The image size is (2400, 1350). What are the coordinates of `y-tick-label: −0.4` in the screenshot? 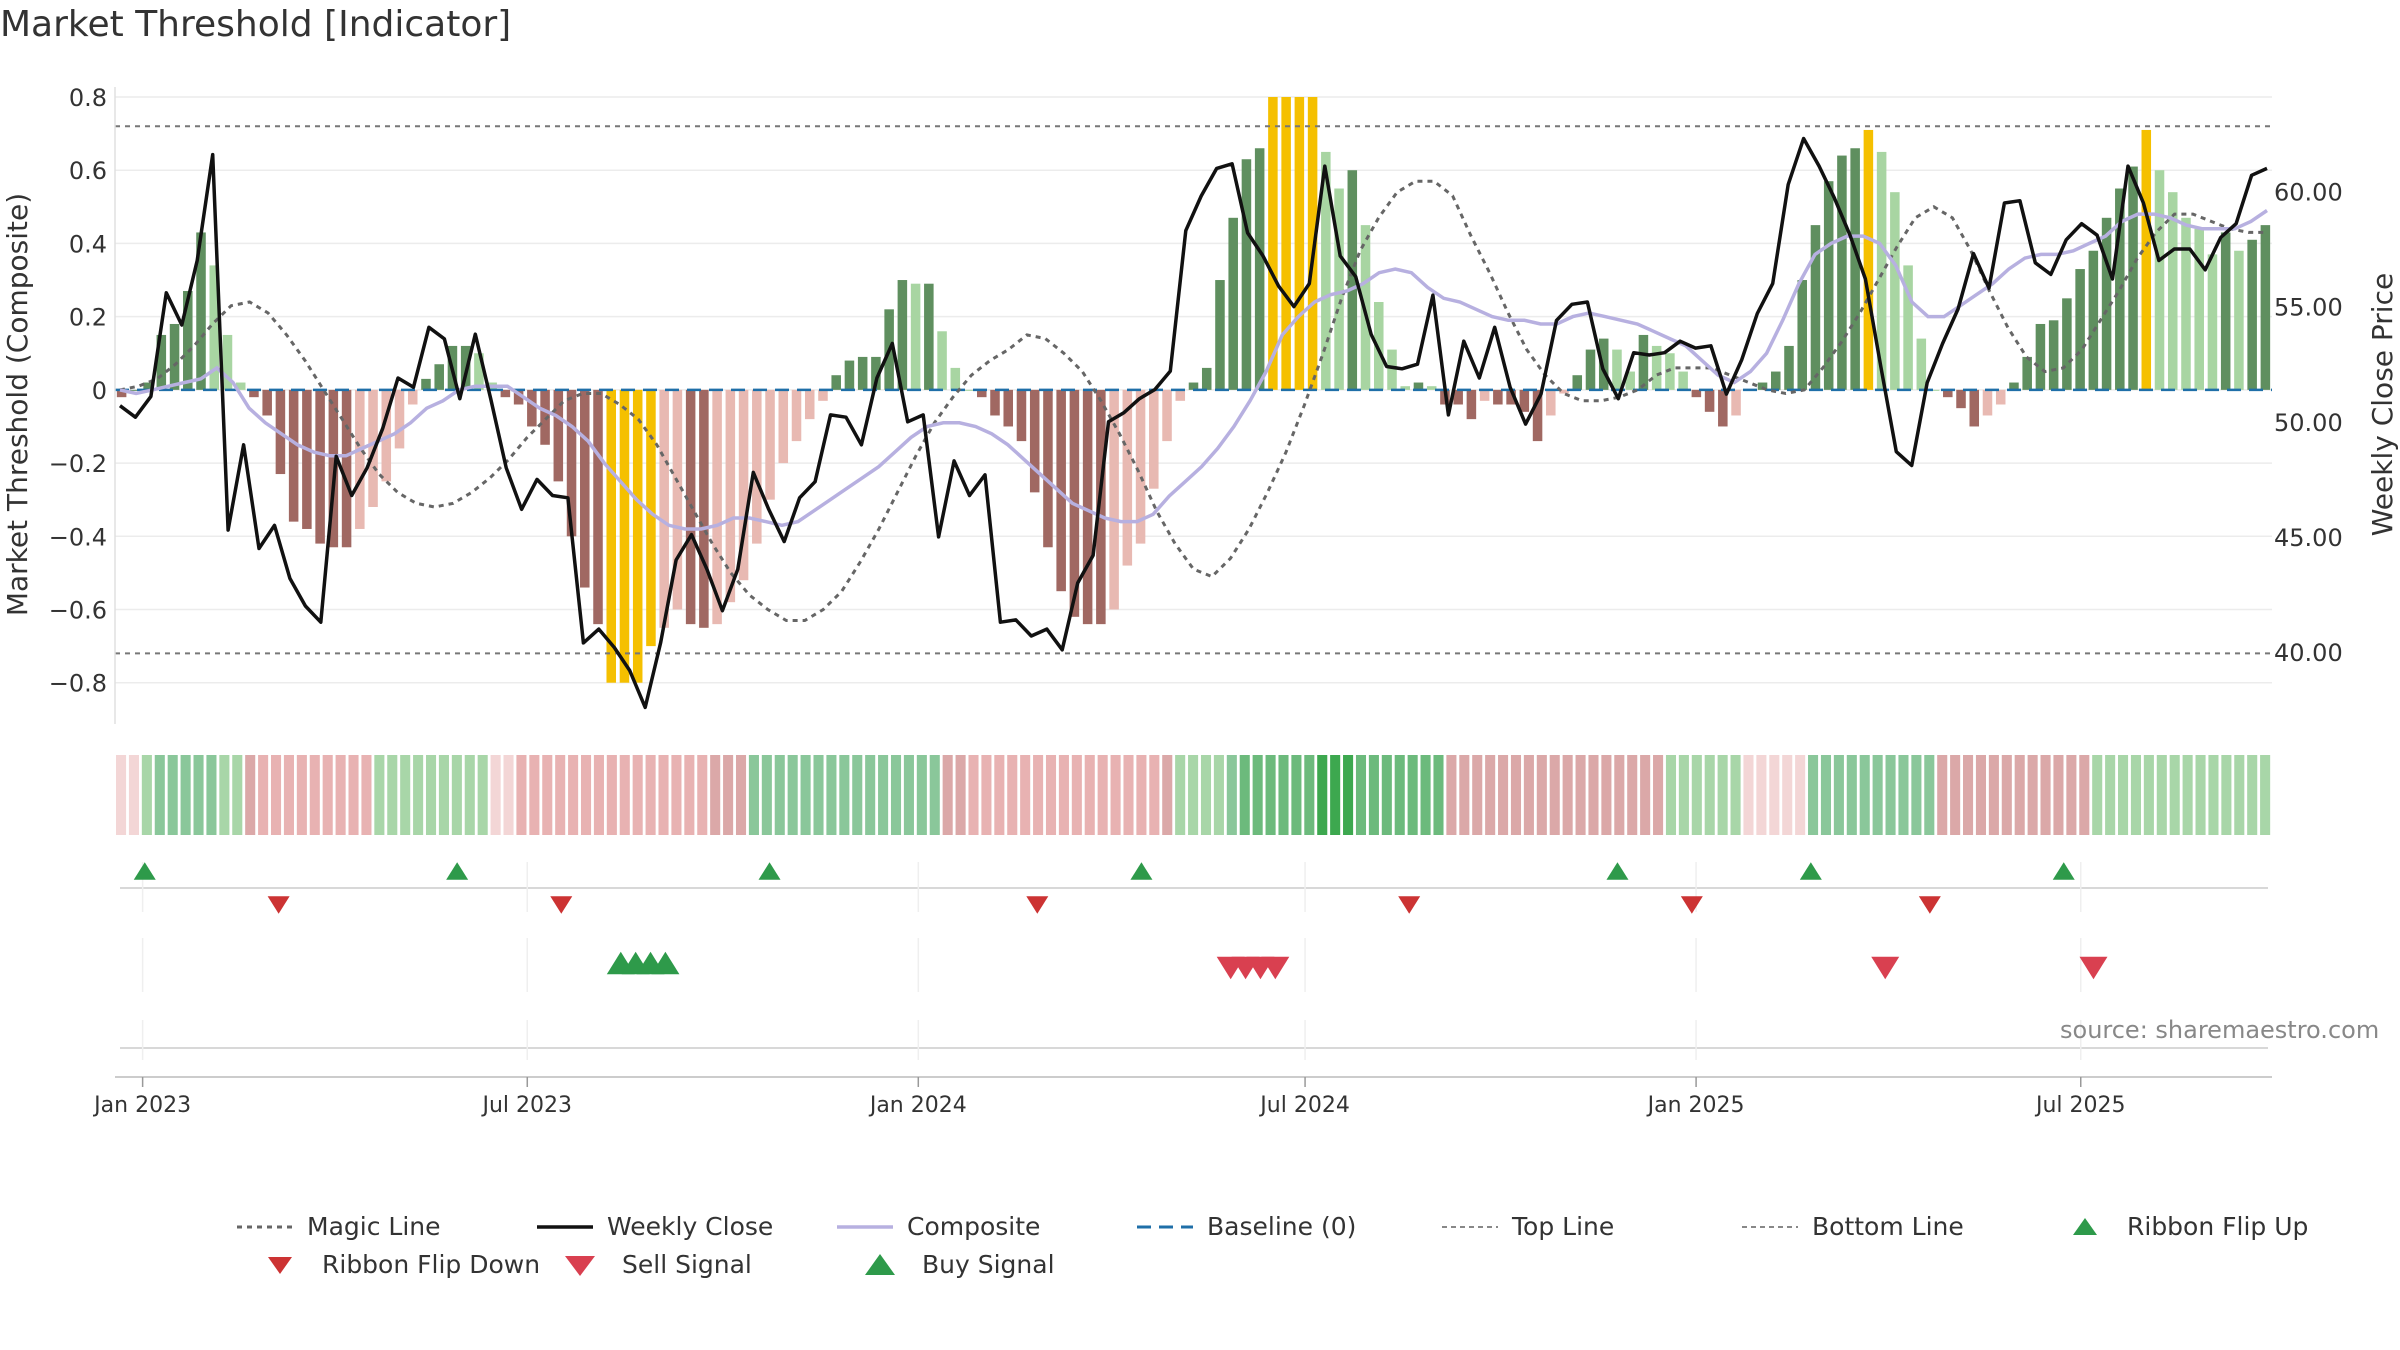 It's located at (78, 537).